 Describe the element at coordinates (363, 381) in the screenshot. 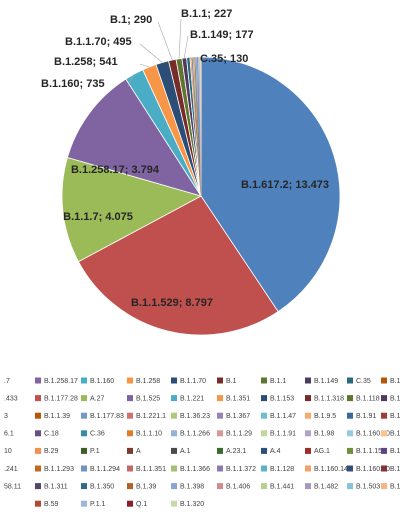

I see `legend-entry: C.35` at that location.